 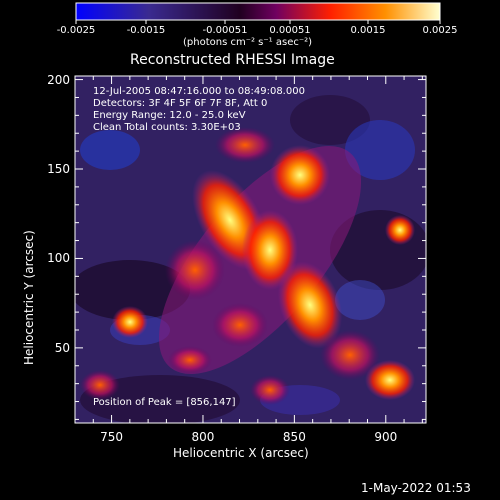 I want to click on info-line: Detectors: 3F 4F 5F 6F 7F 8F, Att 0, so click(x=180, y=103).